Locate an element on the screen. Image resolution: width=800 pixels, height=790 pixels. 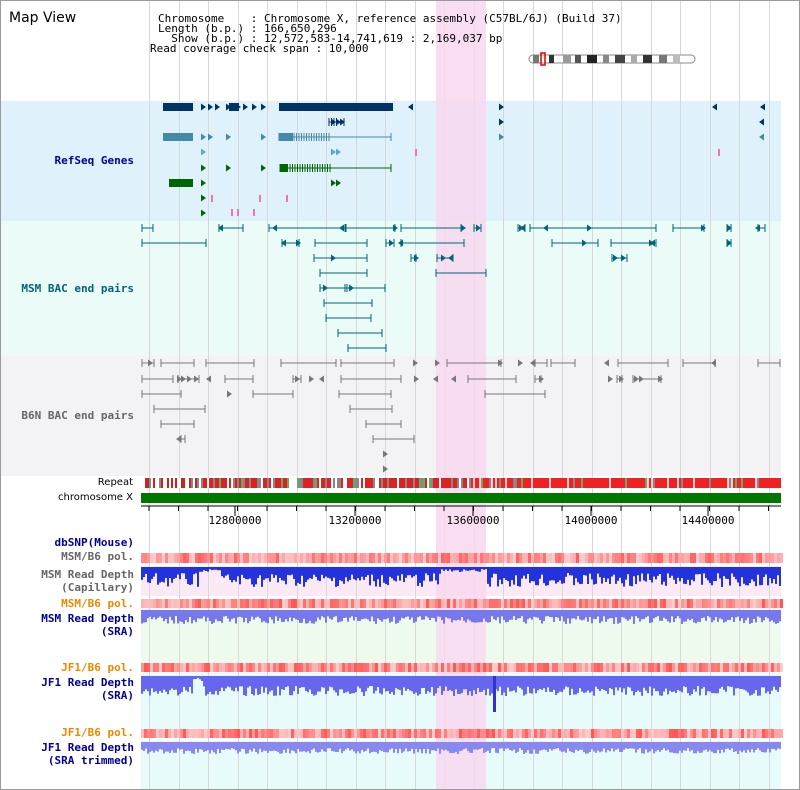
repeat-track is located at coordinates (461, 483).